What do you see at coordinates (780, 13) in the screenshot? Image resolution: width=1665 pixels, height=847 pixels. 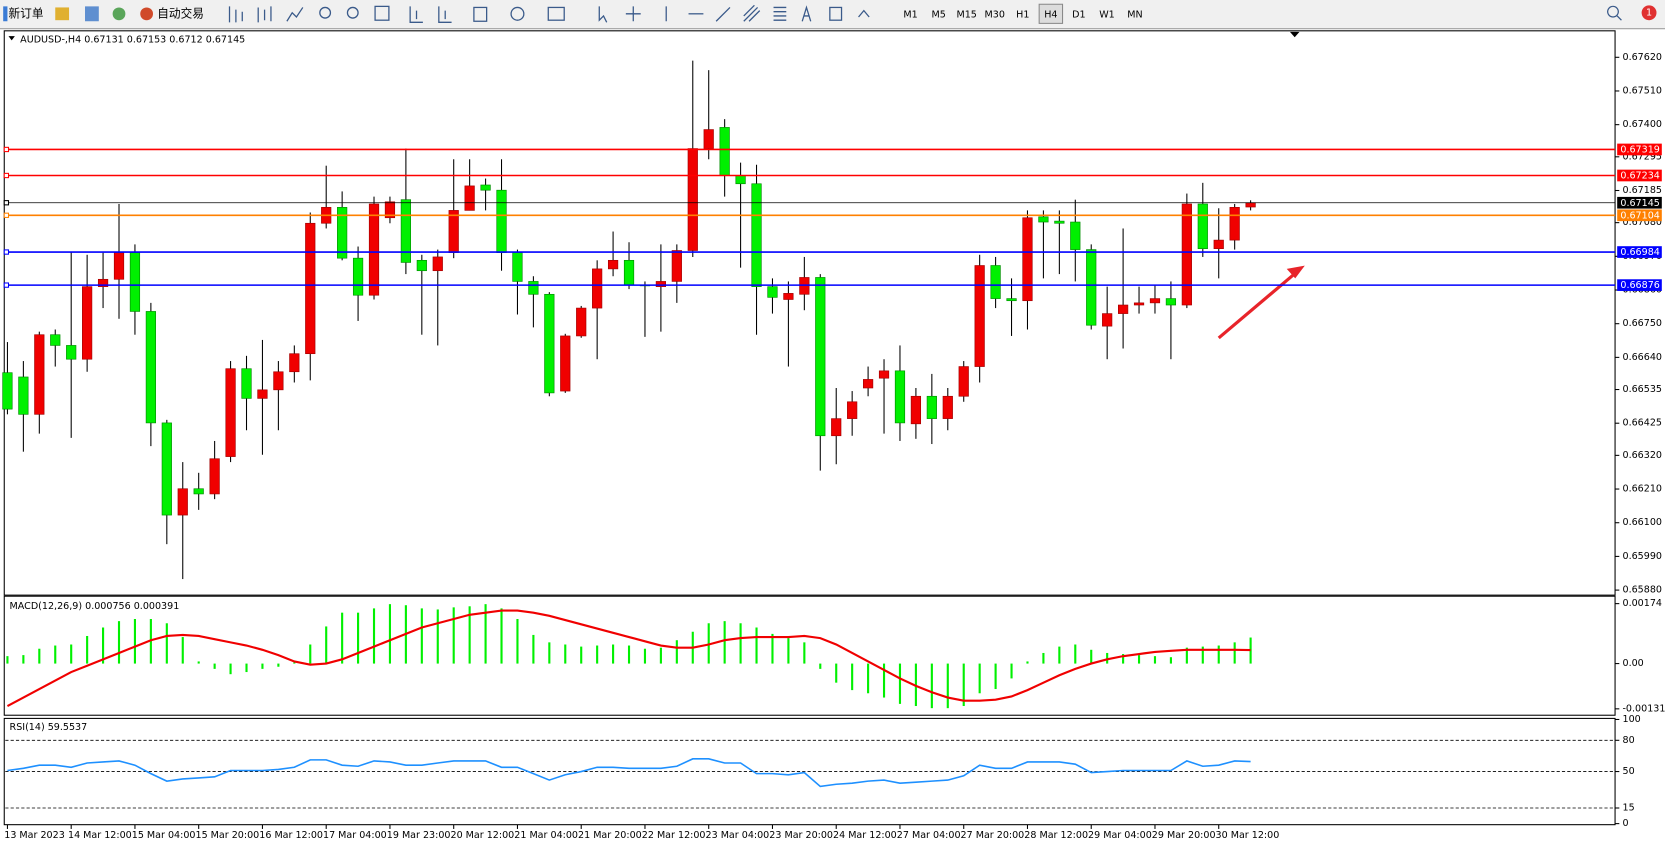 I see `fibonacci-tool` at bounding box center [780, 13].